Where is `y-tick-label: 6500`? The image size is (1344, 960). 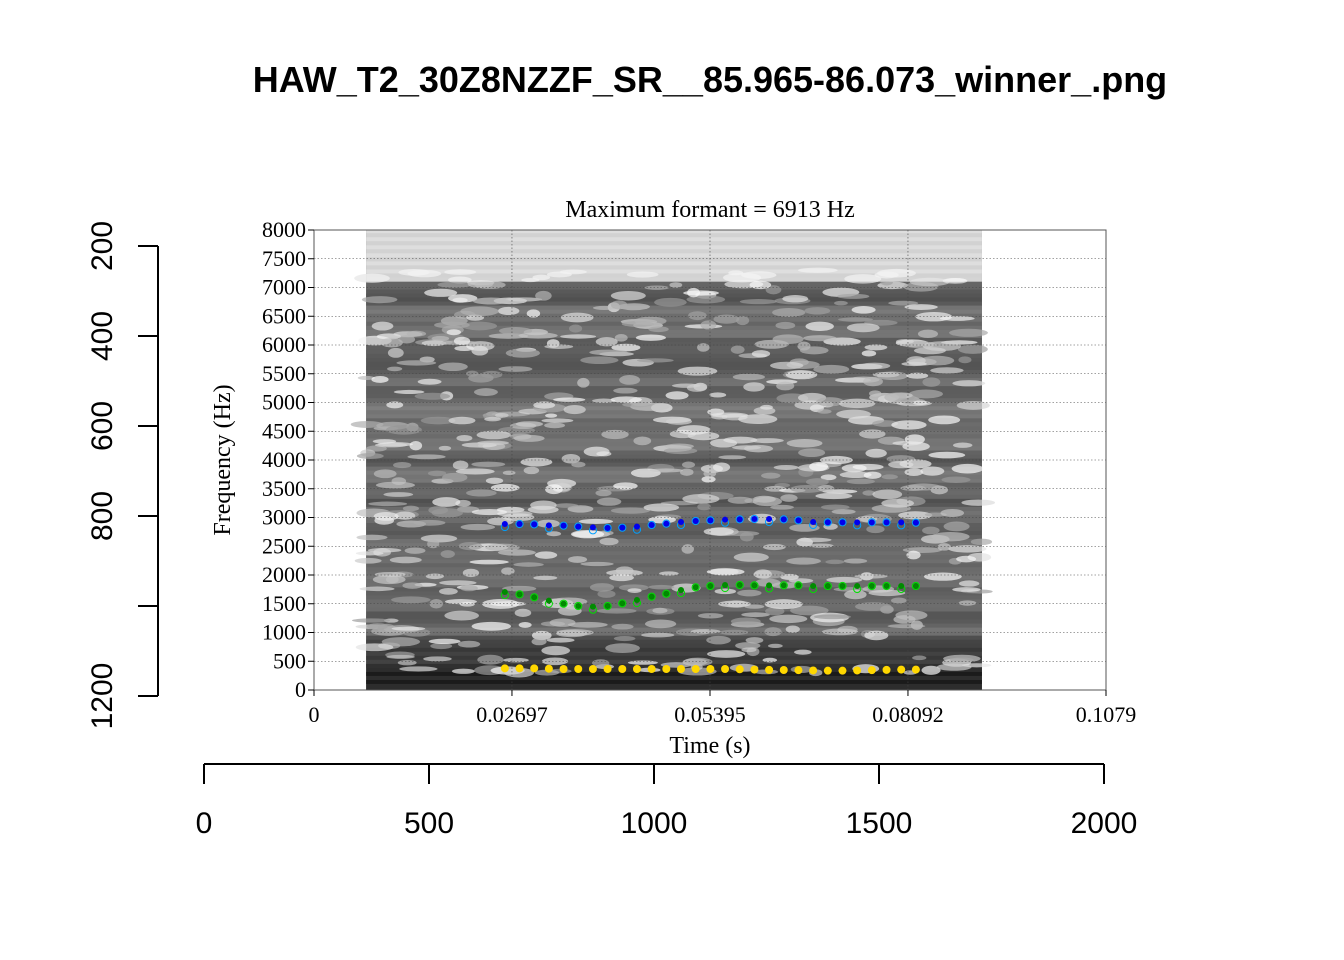
y-tick-label: 6500 is located at coordinates (284, 315).